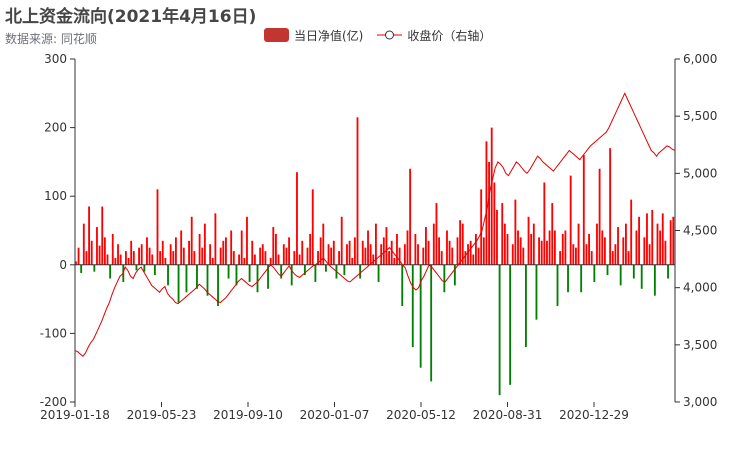 The image size is (750, 463). I want to click on legend-line-swatch, so click(390, 35).